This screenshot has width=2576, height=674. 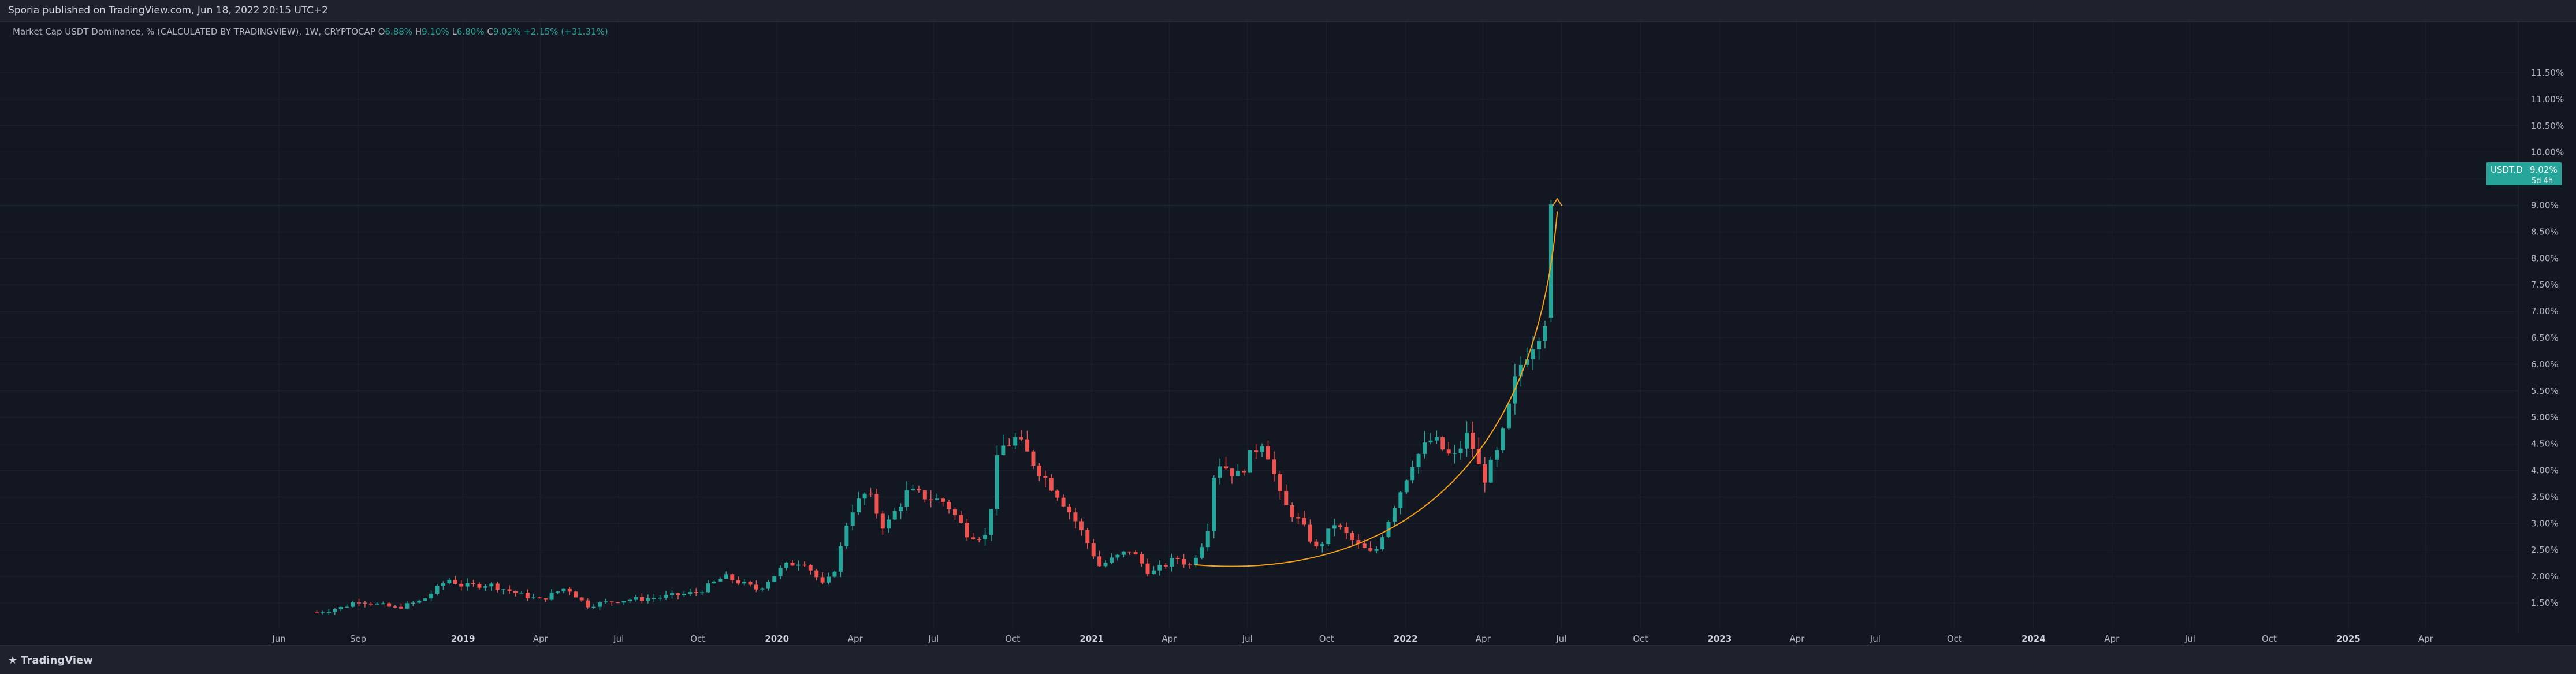 I want to click on legend-close-label: C, so click(x=490, y=32).